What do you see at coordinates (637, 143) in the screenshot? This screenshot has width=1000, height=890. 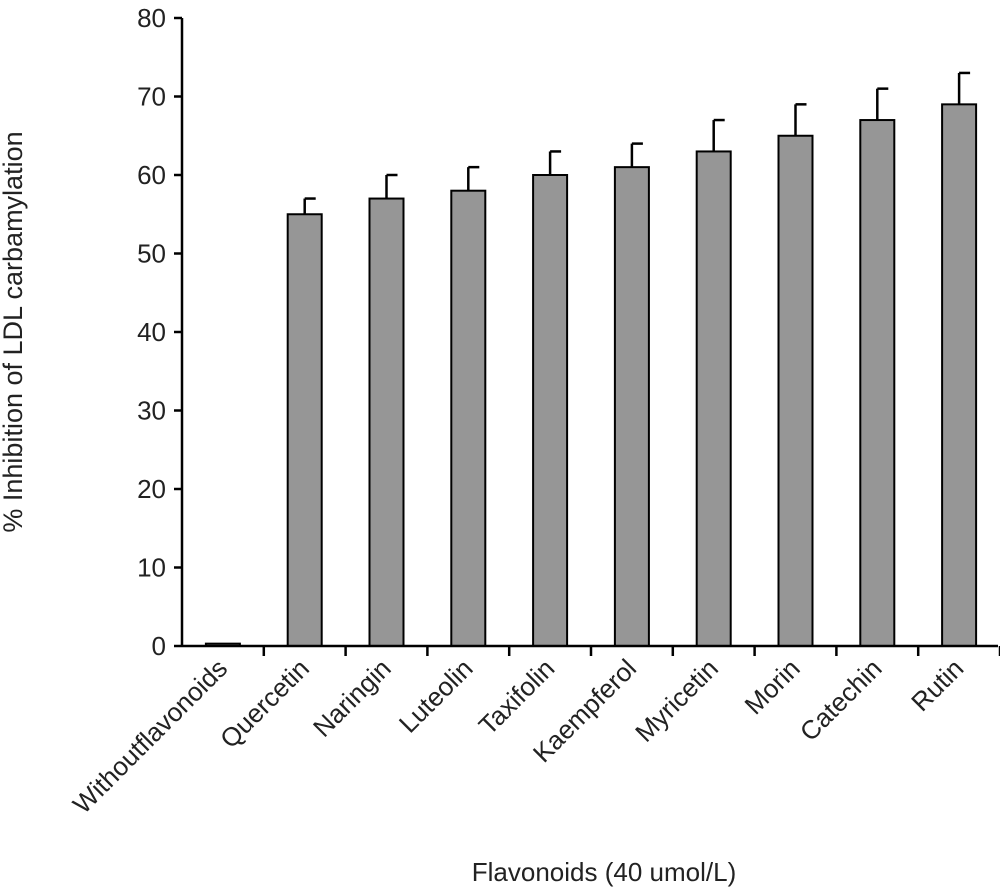 I see `error-bars-group` at bounding box center [637, 143].